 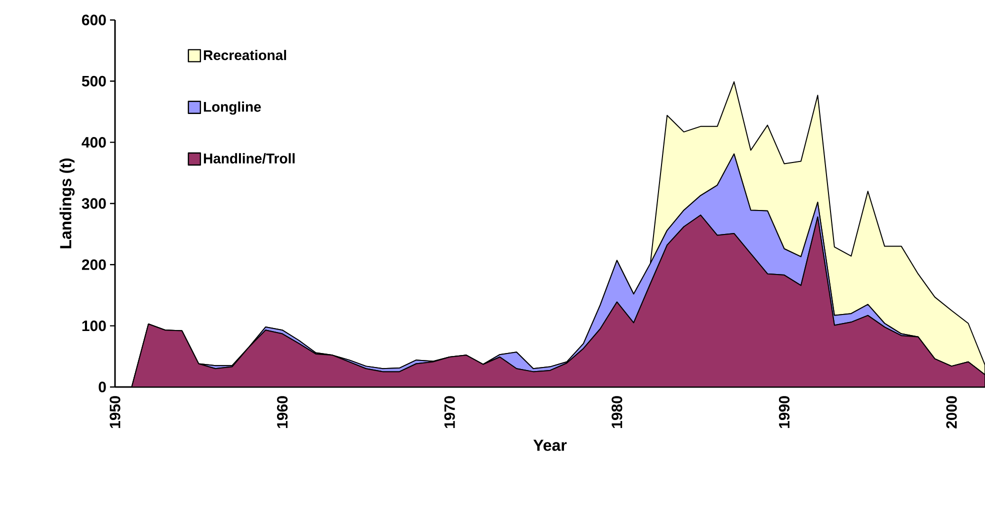 I want to click on x-axis-title: Year, so click(x=550, y=445).